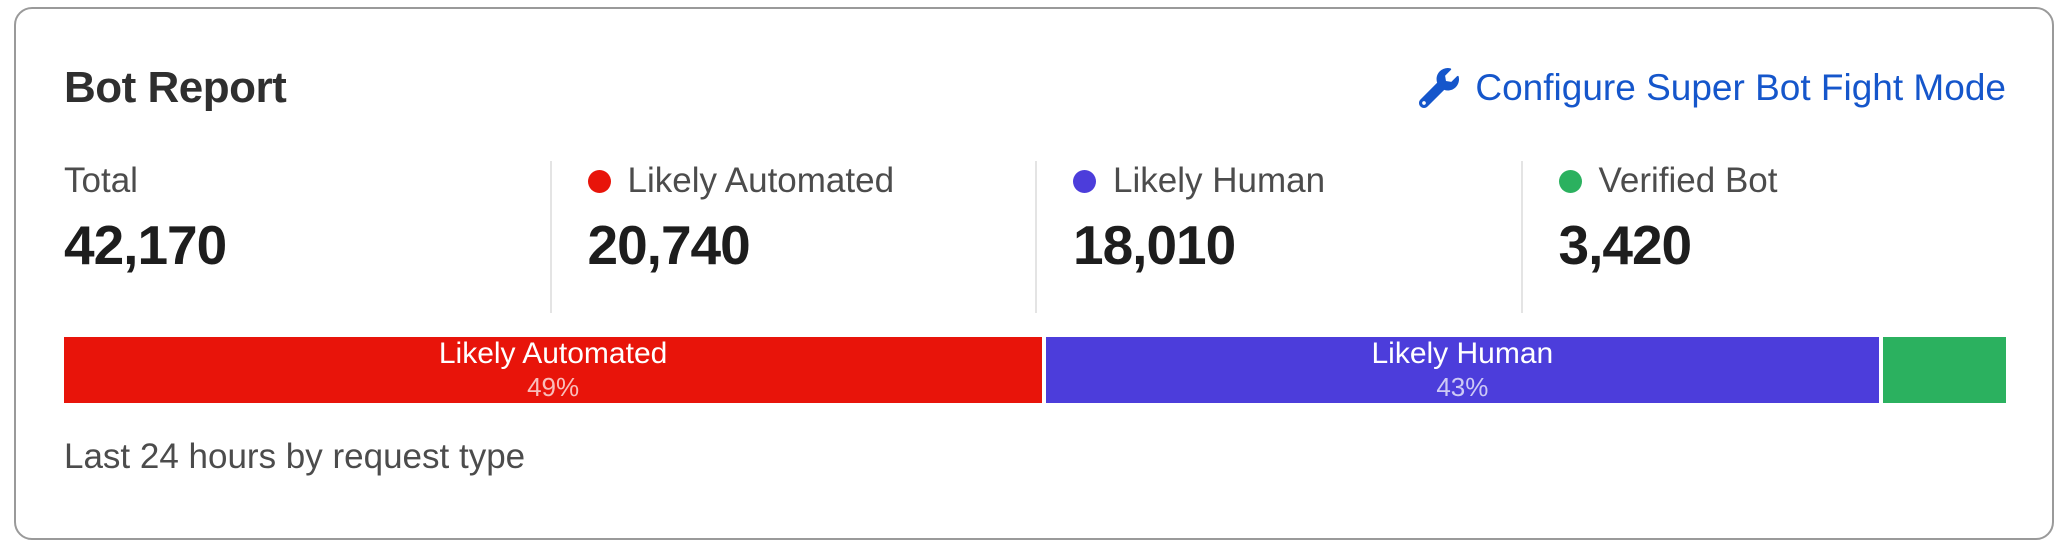  I want to click on page-title: Bot Report, so click(175, 87).